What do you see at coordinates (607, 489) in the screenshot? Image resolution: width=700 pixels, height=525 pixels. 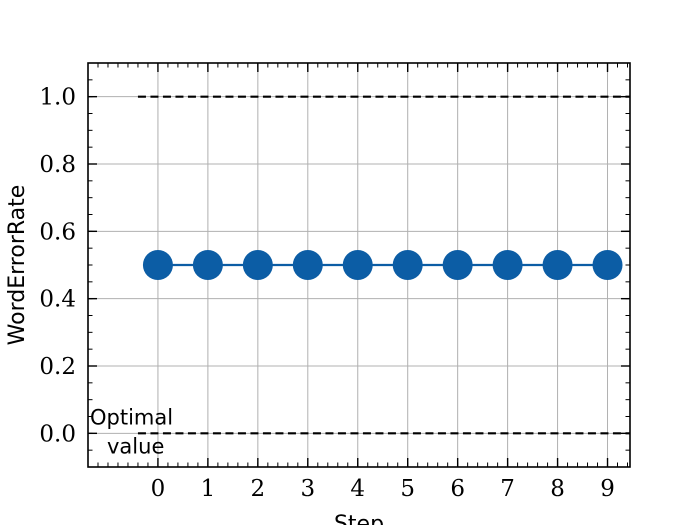 I see `x-tick-label: 9` at bounding box center [607, 489].